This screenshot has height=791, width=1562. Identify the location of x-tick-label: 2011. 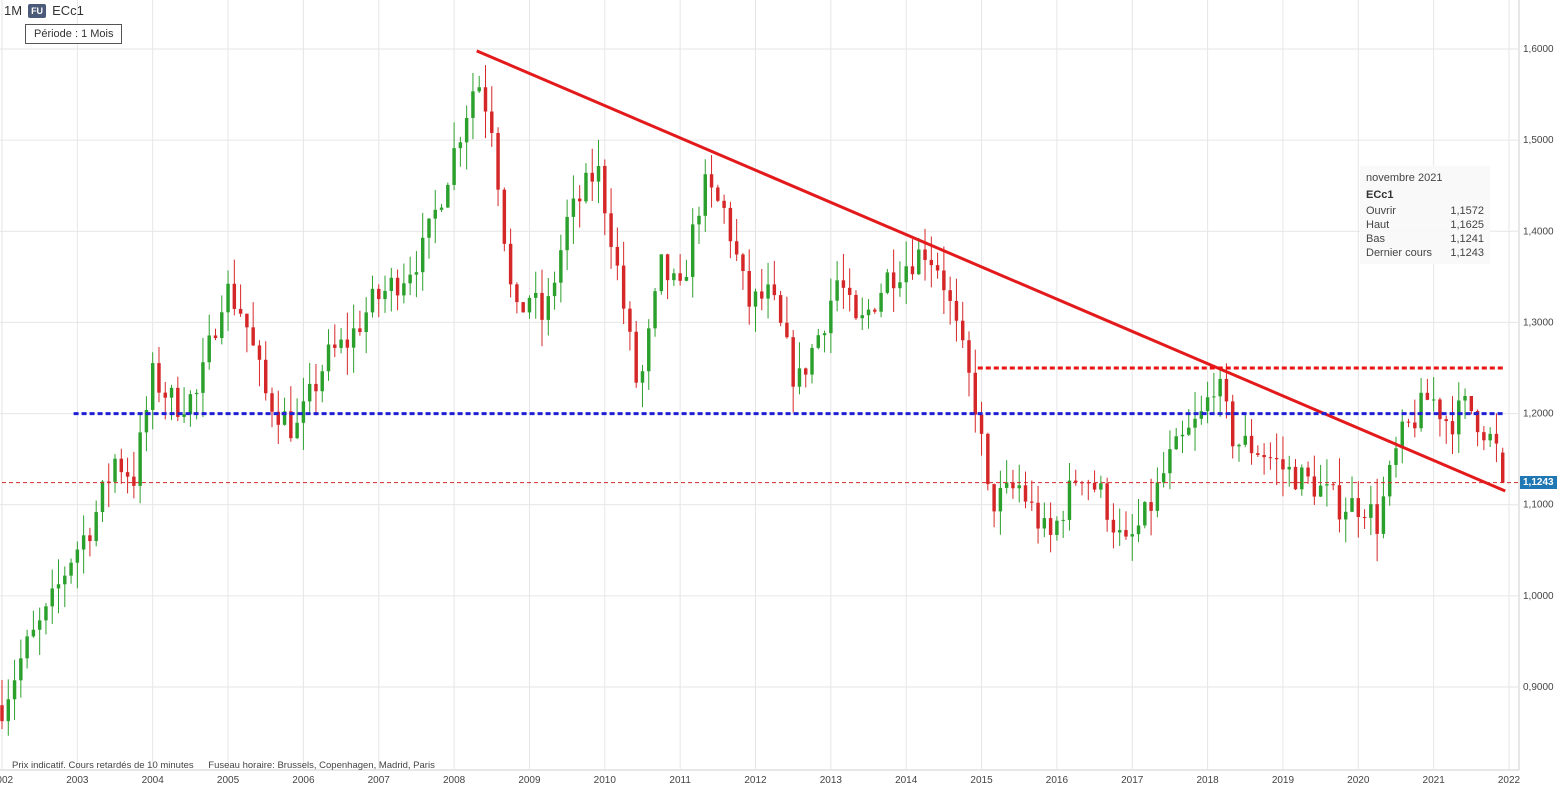
(680, 780).